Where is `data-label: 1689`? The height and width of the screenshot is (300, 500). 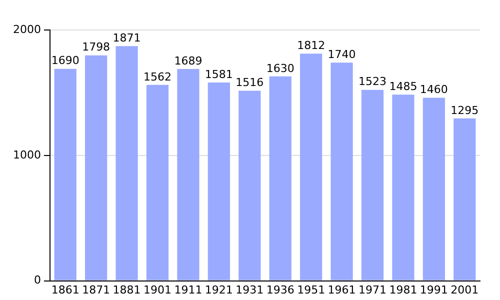
data-label: 1689 is located at coordinates (188, 61).